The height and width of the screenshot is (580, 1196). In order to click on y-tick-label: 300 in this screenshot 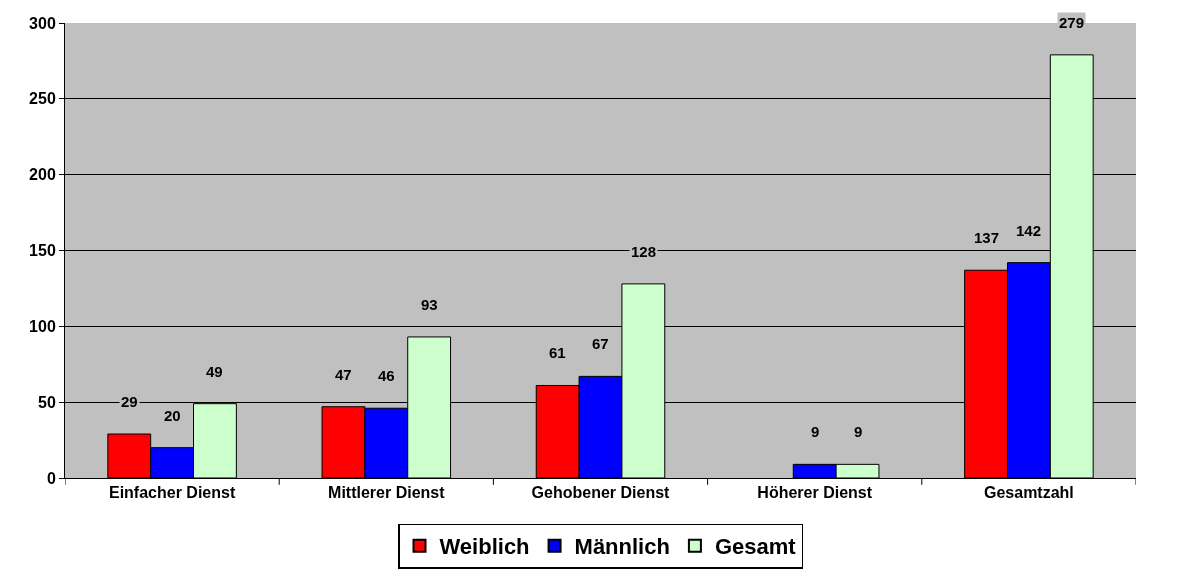, I will do `click(42, 23)`.